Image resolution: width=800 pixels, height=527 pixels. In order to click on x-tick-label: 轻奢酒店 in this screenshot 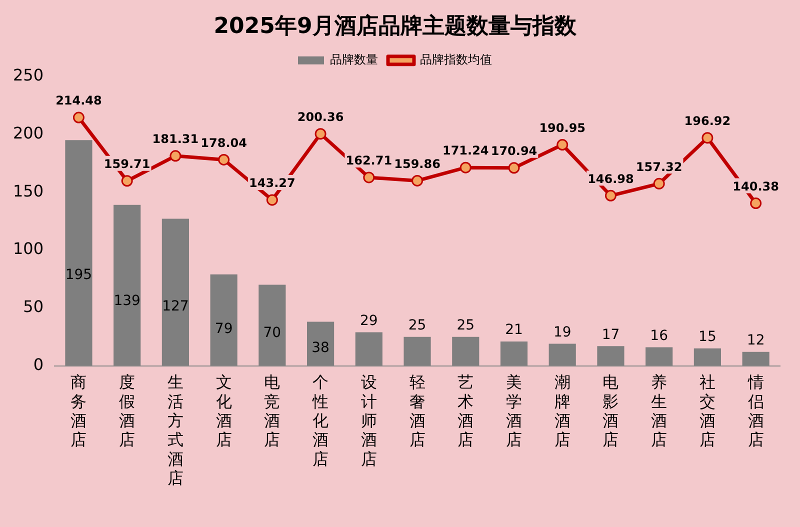, I will do `click(417, 411)`.